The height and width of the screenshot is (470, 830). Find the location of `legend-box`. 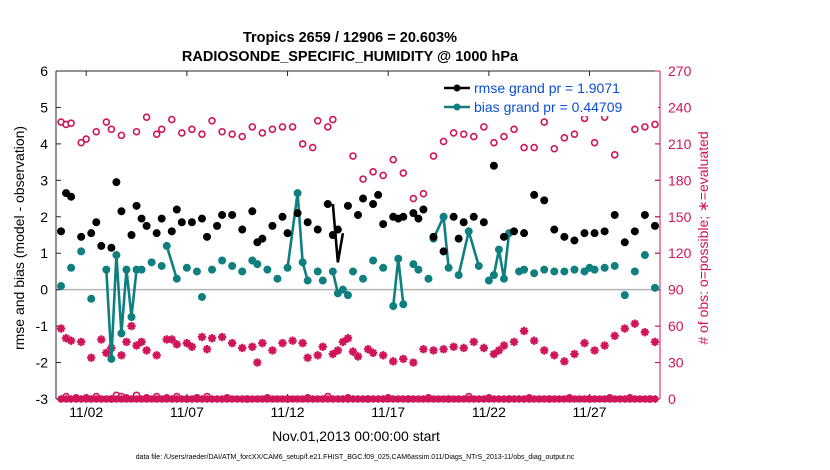

legend-box is located at coordinates (549, 96).